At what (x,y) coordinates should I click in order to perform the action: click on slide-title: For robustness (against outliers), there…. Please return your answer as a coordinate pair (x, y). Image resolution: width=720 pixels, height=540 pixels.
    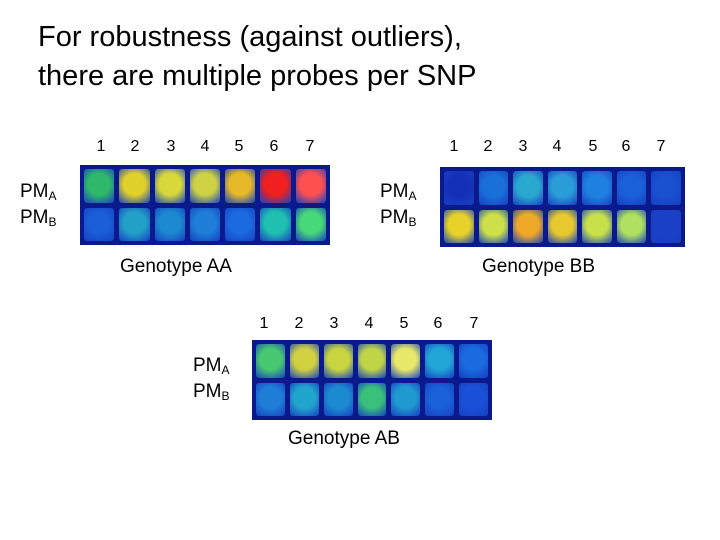
    Looking at the image, I should click on (257, 56).